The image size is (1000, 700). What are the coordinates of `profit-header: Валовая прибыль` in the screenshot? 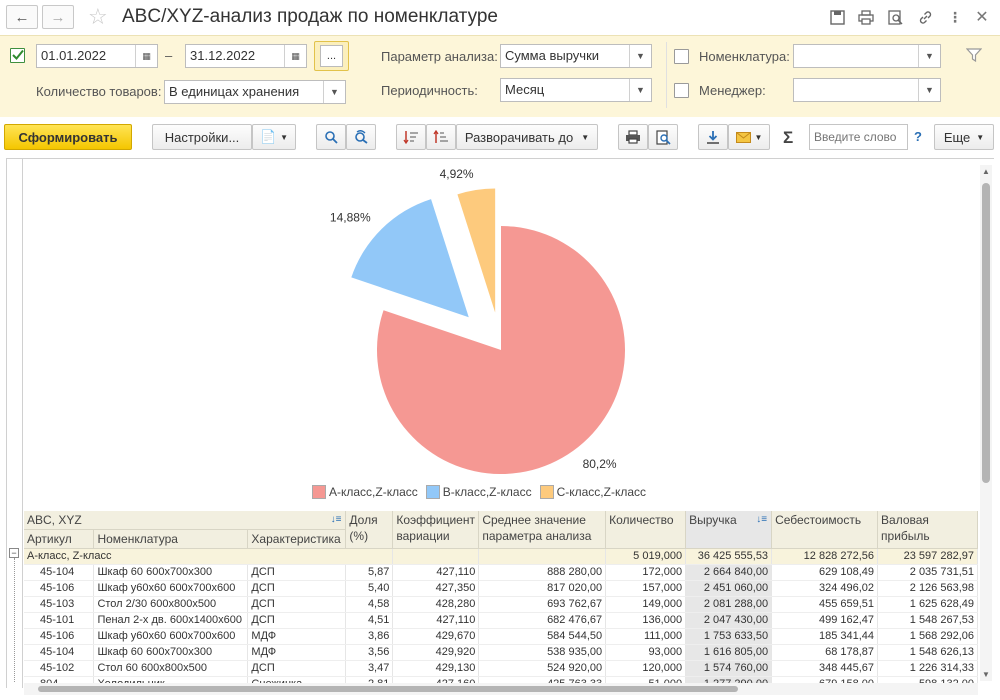 It's located at (927, 530).